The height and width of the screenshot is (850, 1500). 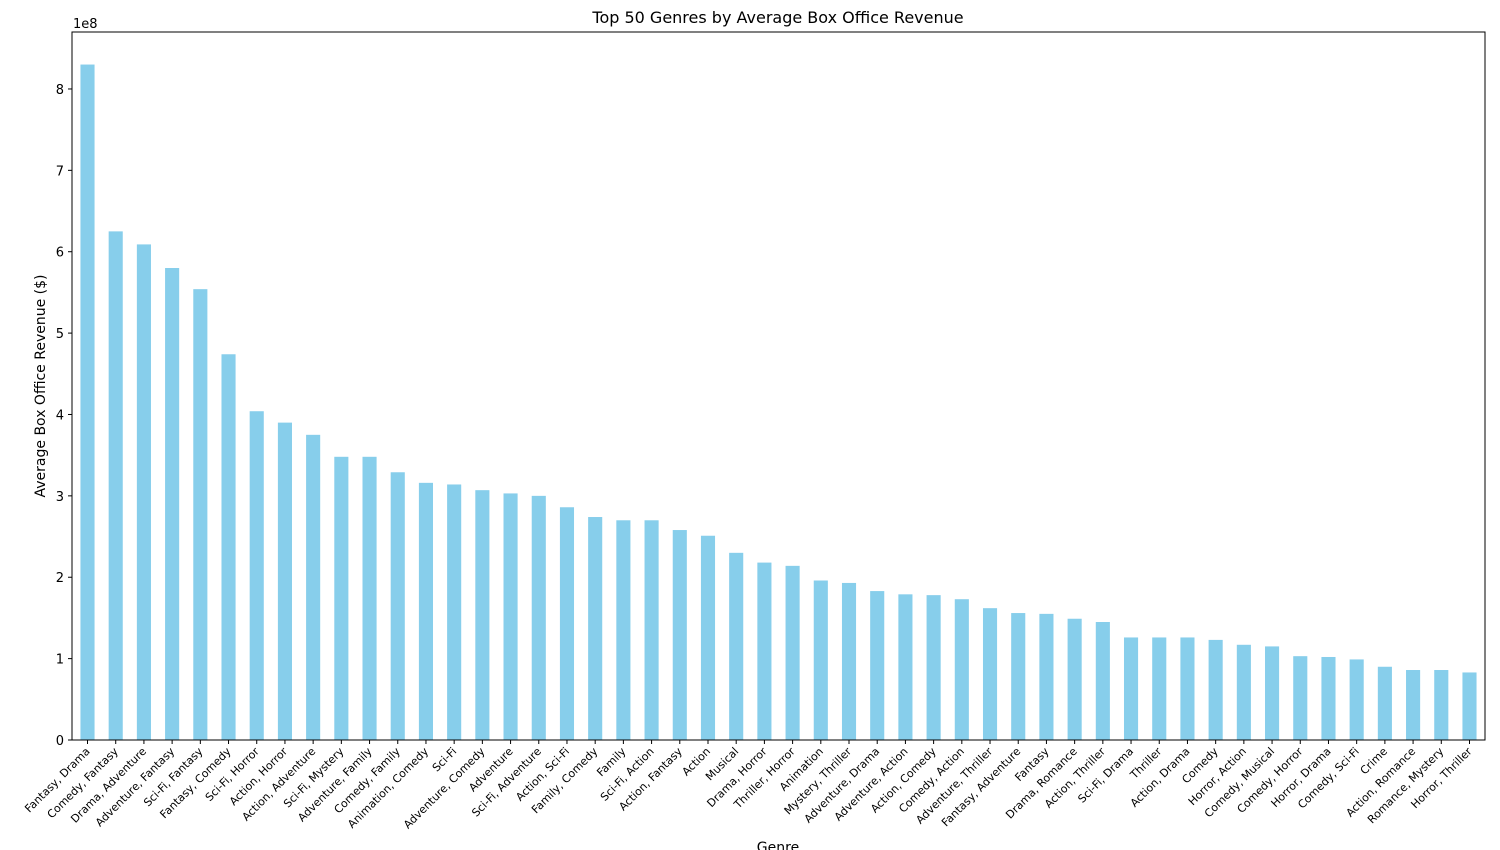 I want to click on y-axis-label: Average Box Office Revenue ($), so click(x=41, y=386).